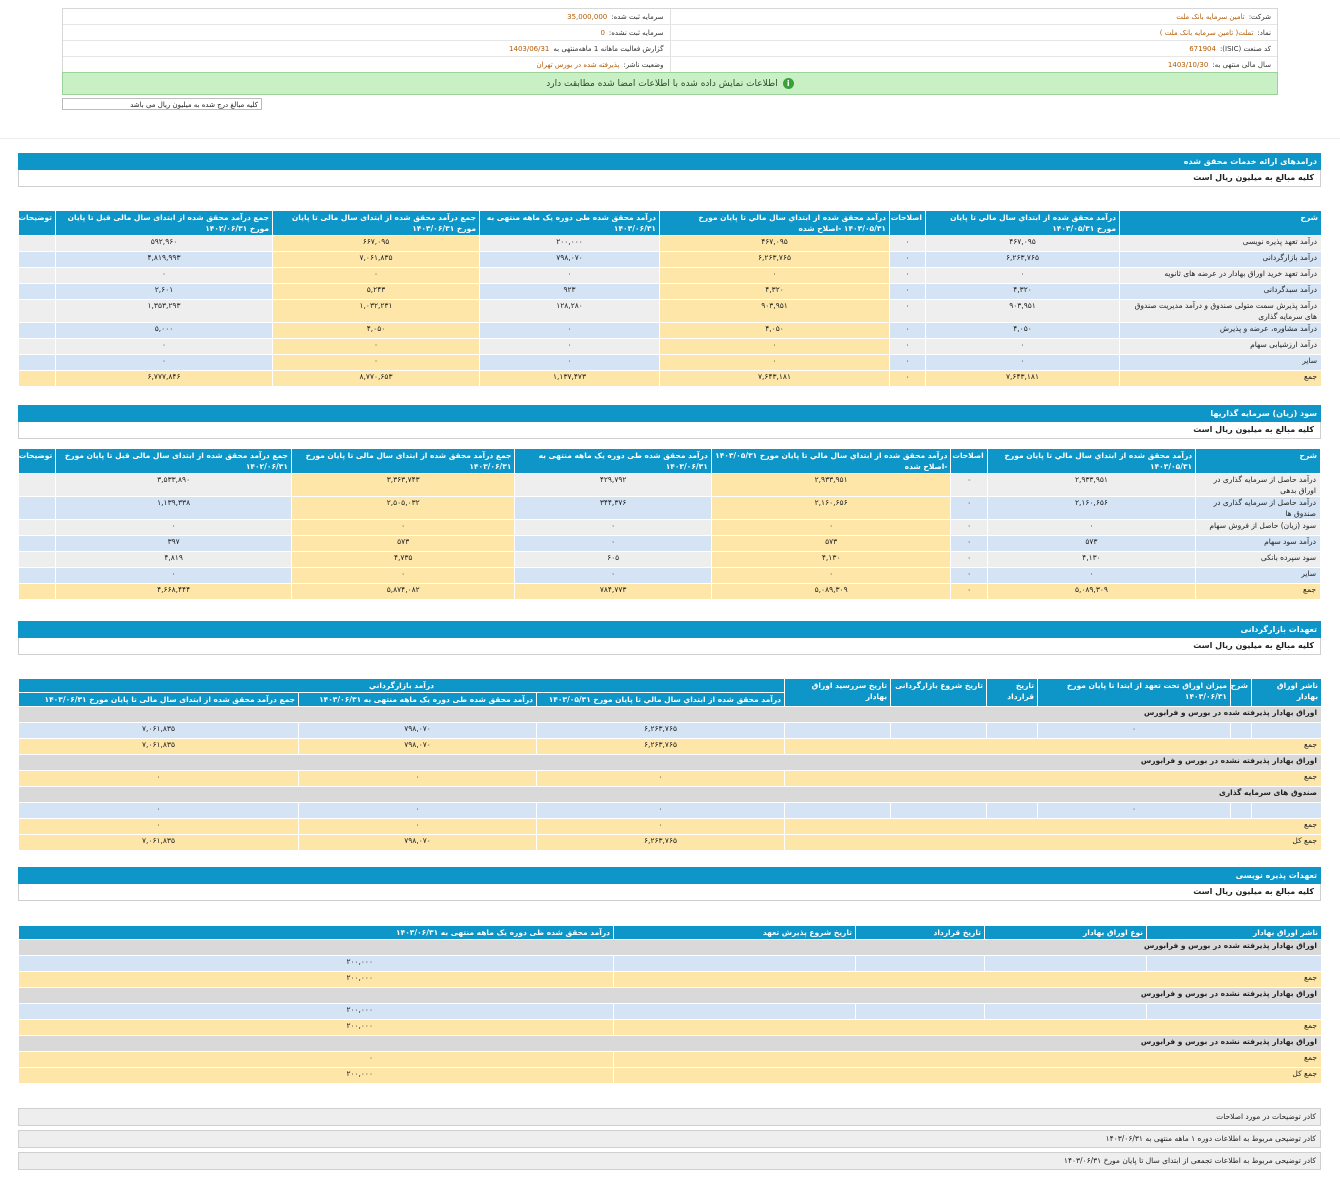 This screenshot has width=1340, height=1194. I want to click on total-row: جمع ۰, so click(670, 1059).